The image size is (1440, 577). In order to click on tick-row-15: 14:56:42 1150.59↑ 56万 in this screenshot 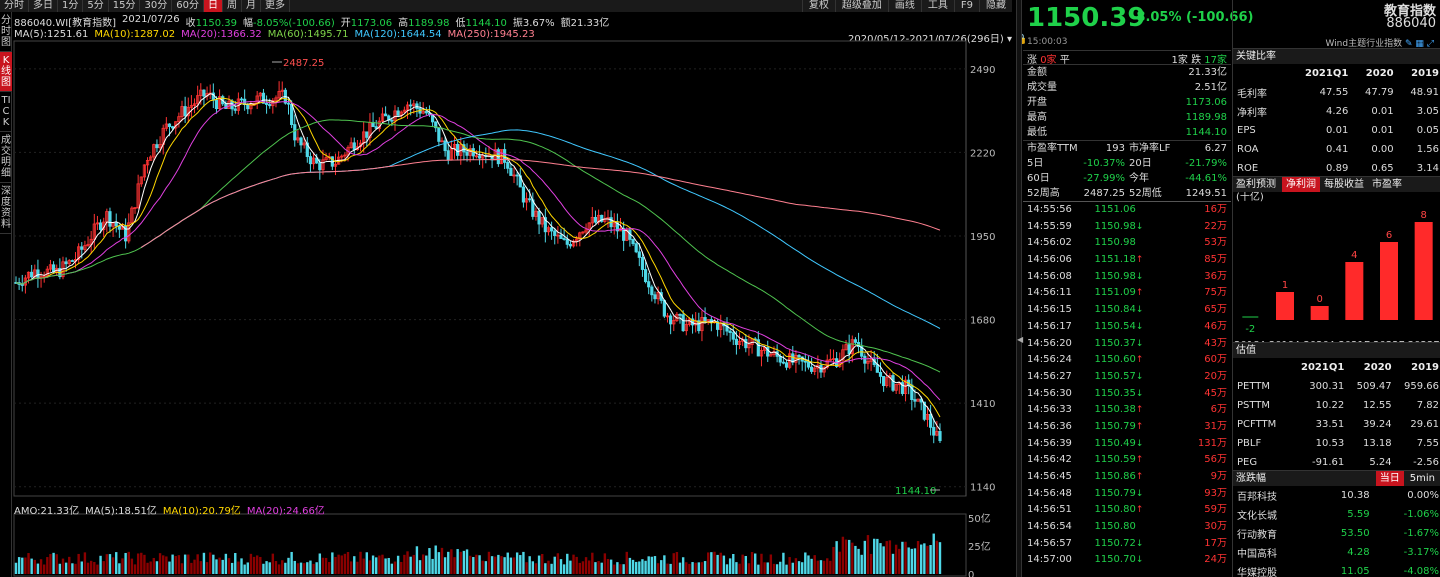, I will do `click(1127, 460)`.